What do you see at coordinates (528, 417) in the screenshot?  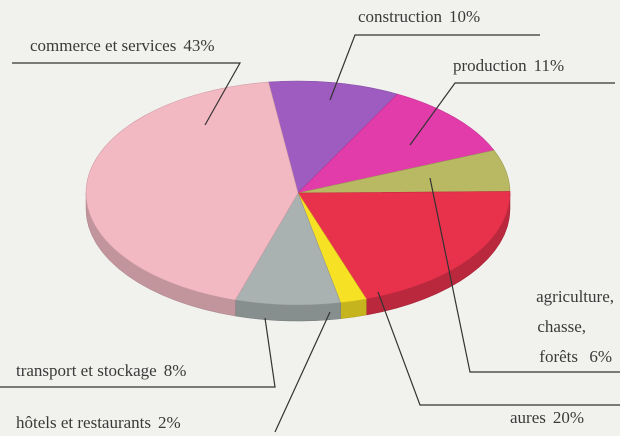 I see `category-label: aures` at bounding box center [528, 417].